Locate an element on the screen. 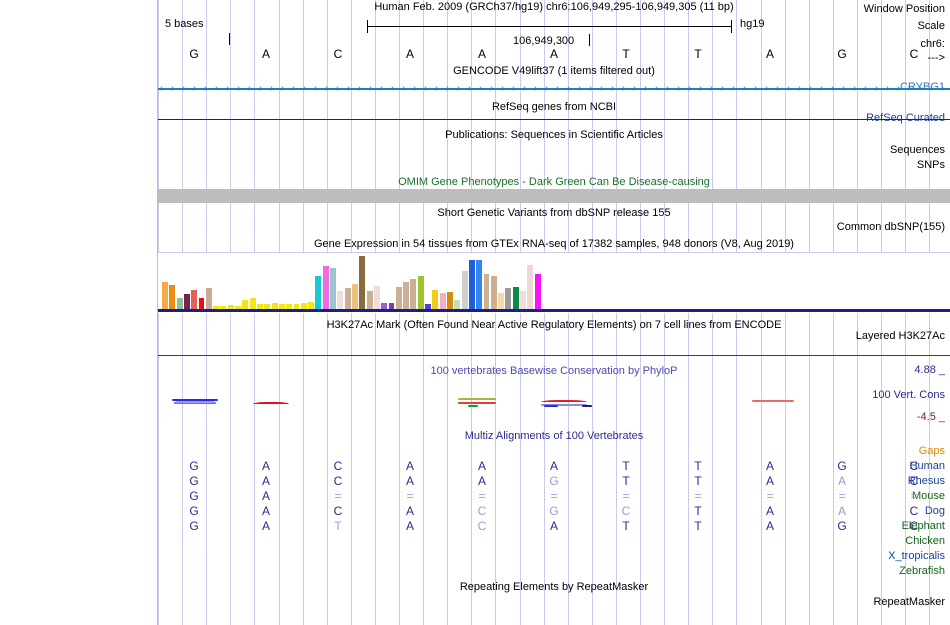 This screenshot has width=950, height=625. gtex-expression-chart is located at coordinates (554, 282).